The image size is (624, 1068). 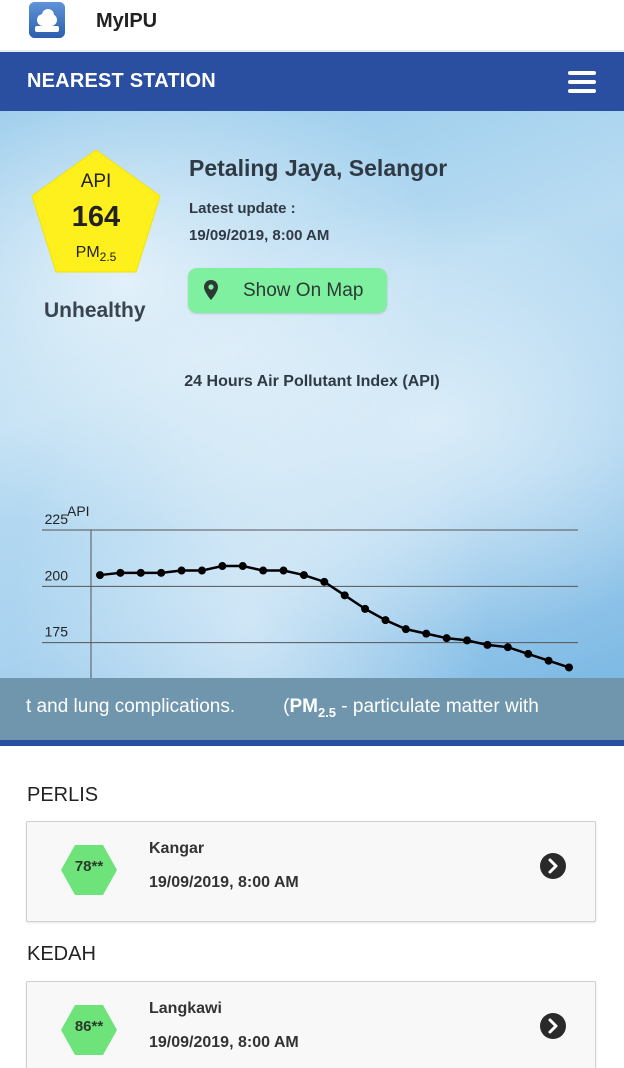 What do you see at coordinates (89, 1026) in the screenshot?
I see `station-api-value: 86**` at bounding box center [89, 1026].